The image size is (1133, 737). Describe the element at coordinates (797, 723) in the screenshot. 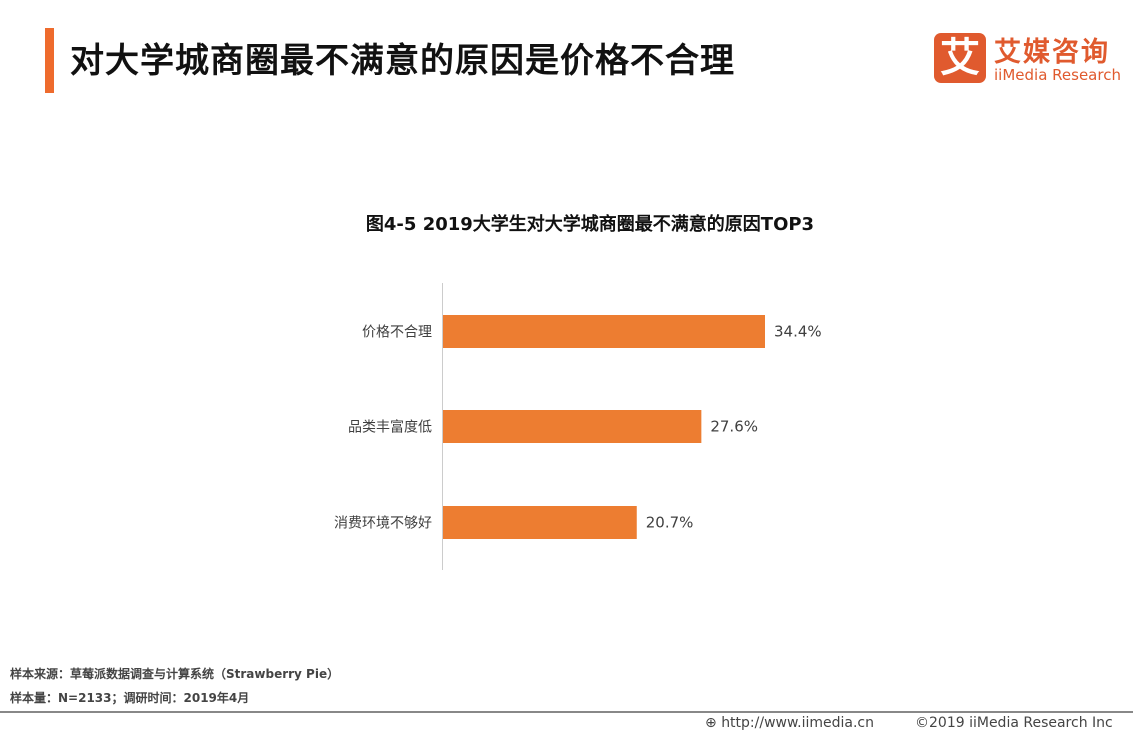

I see `url-text: http://www.iimedia.cn` at that location.